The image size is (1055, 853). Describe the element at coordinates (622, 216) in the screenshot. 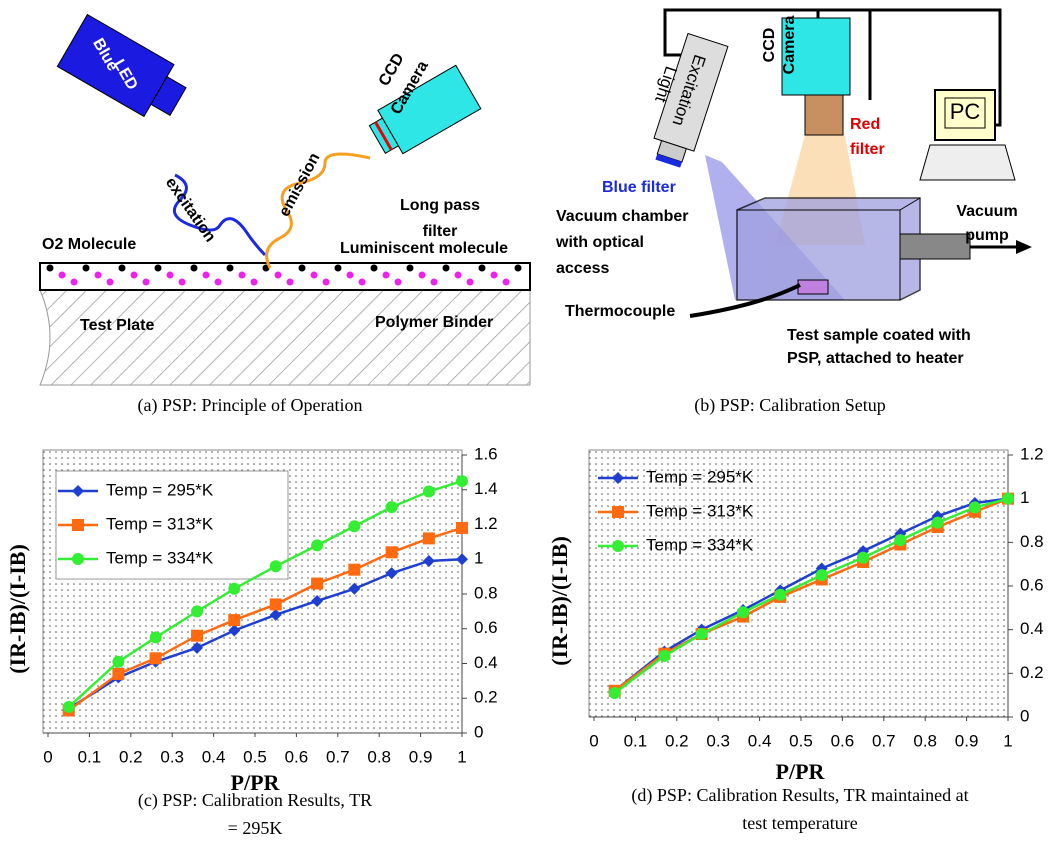

I see `chamber-label: Vacuum chamber` at that location.